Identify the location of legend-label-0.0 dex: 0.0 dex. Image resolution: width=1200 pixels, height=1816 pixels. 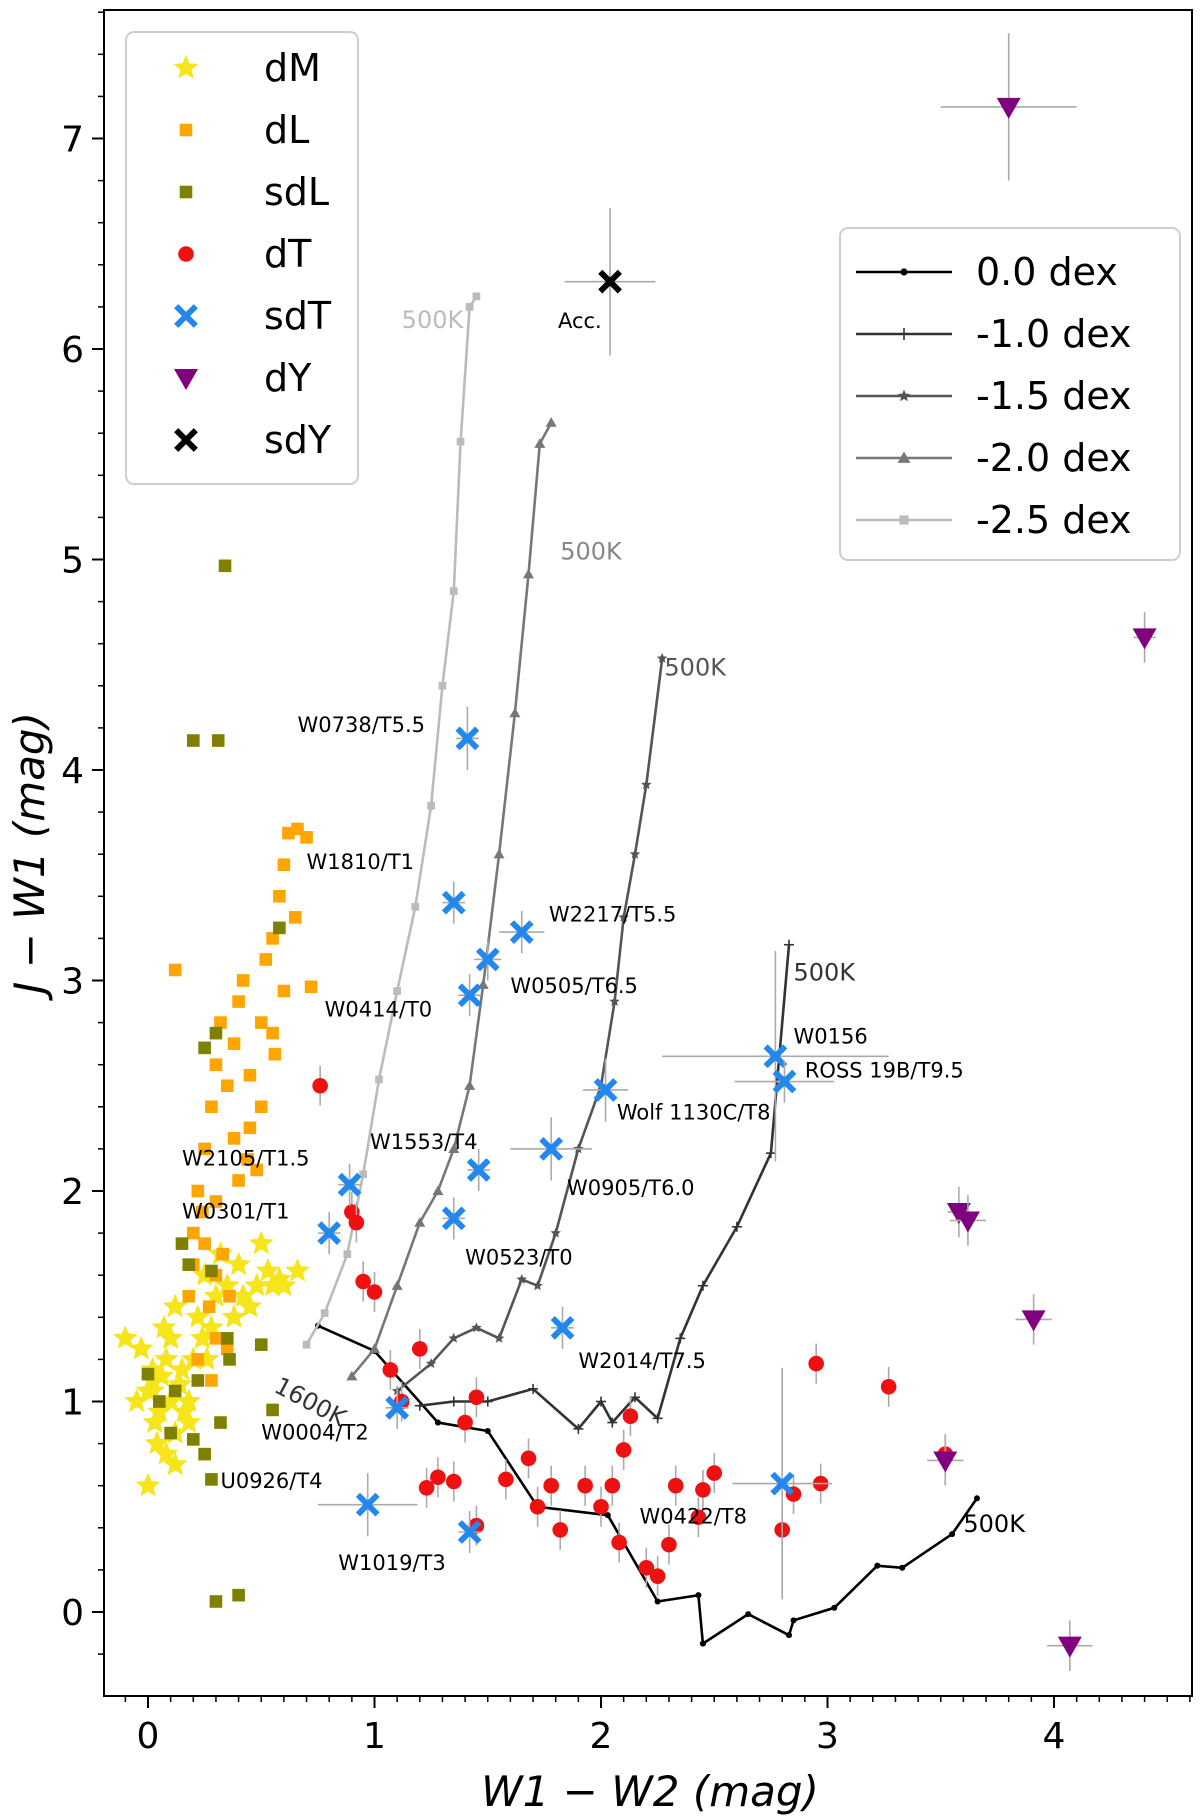
(1047, 272).